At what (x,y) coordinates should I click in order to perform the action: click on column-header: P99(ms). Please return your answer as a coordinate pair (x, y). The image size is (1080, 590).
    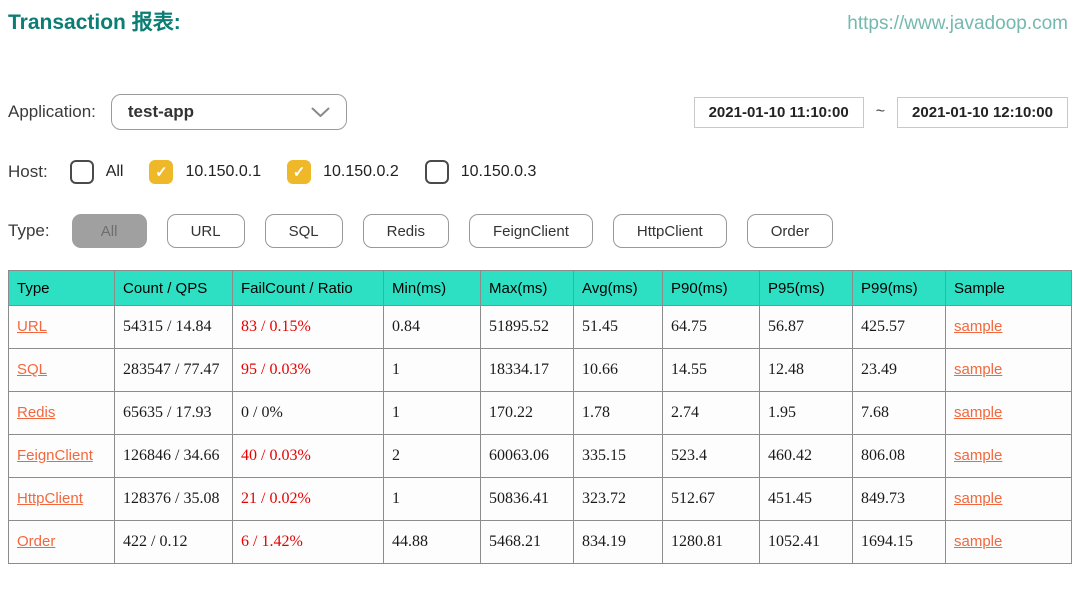
    Looking at the image, I should click on (899, 288).